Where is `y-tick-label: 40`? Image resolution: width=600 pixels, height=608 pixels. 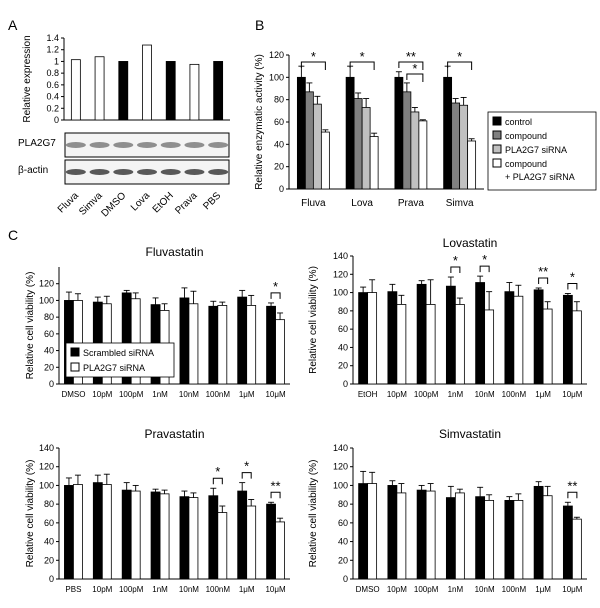
y-tick-label: 40 is located at coordinates (49, 542).